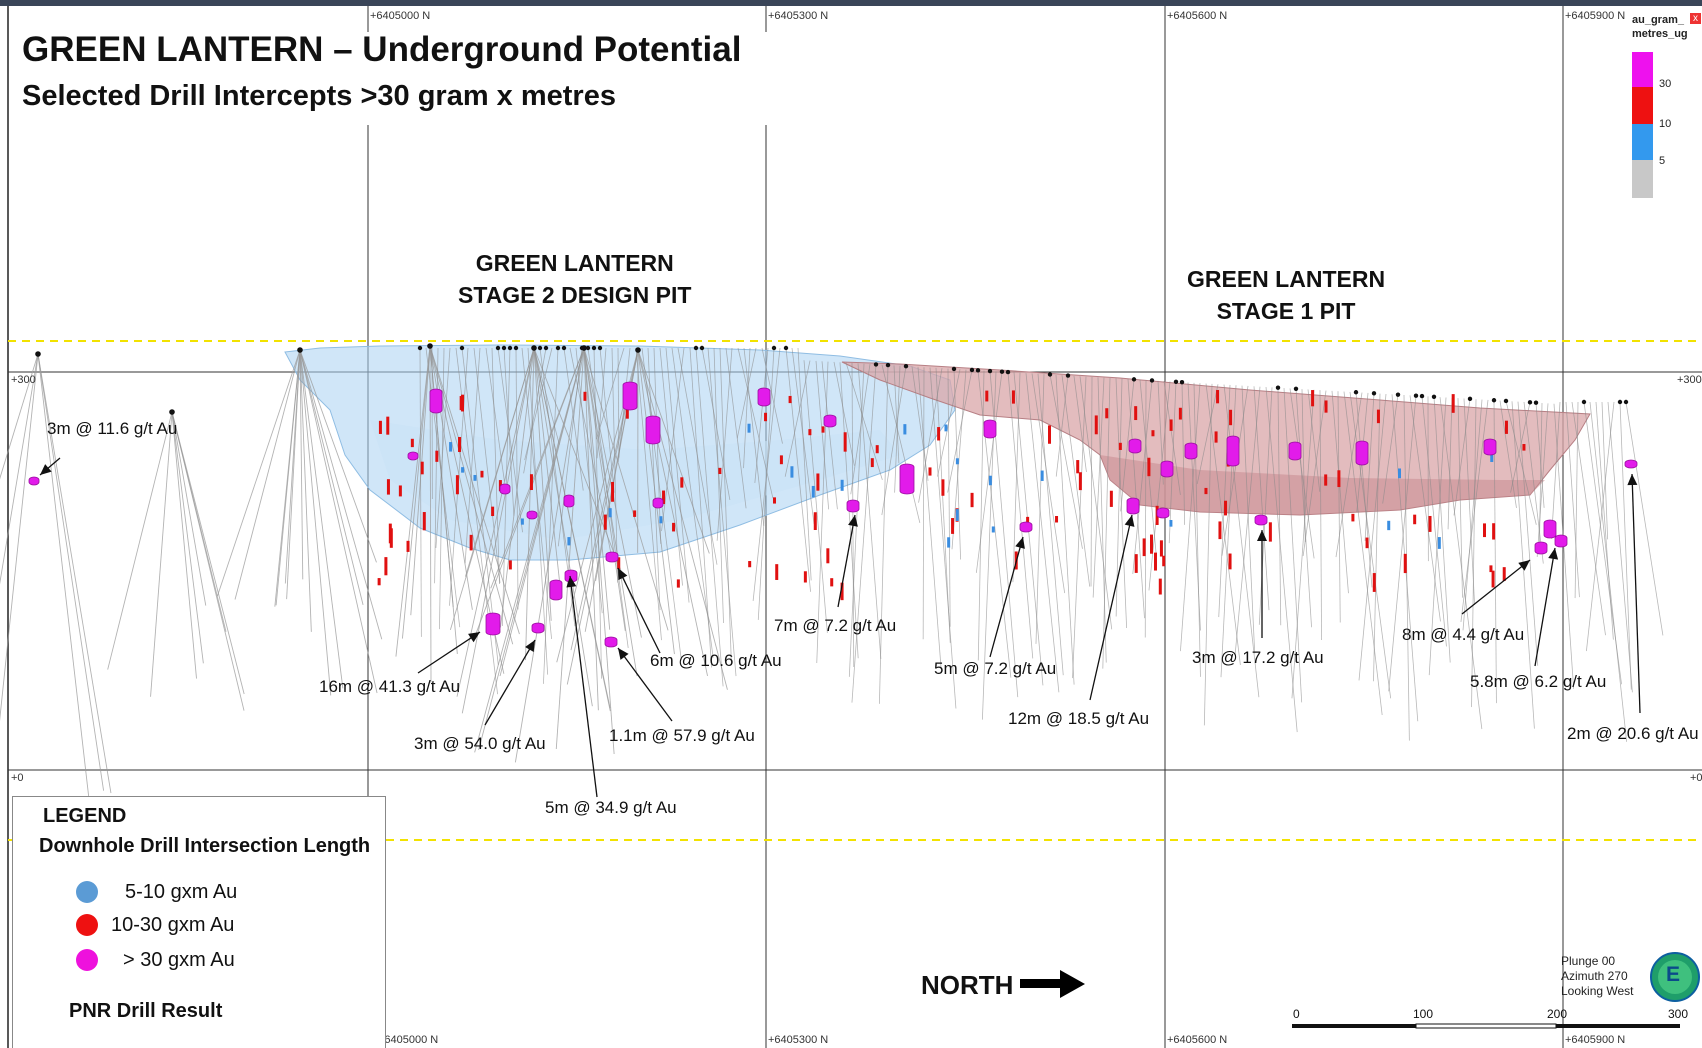 This screenshot has height=1048, width=1702. I want to click on colorbar-title: au_gram_ metres_ug, so click(1660, 27).